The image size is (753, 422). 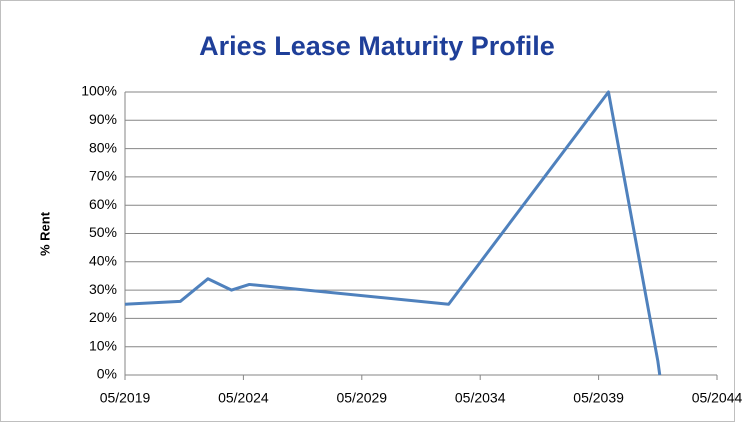 What do you see at coordinates (103, 345) in the screenshot?
I see `y-tick-label: 10%` at bounding box center [103, 345].